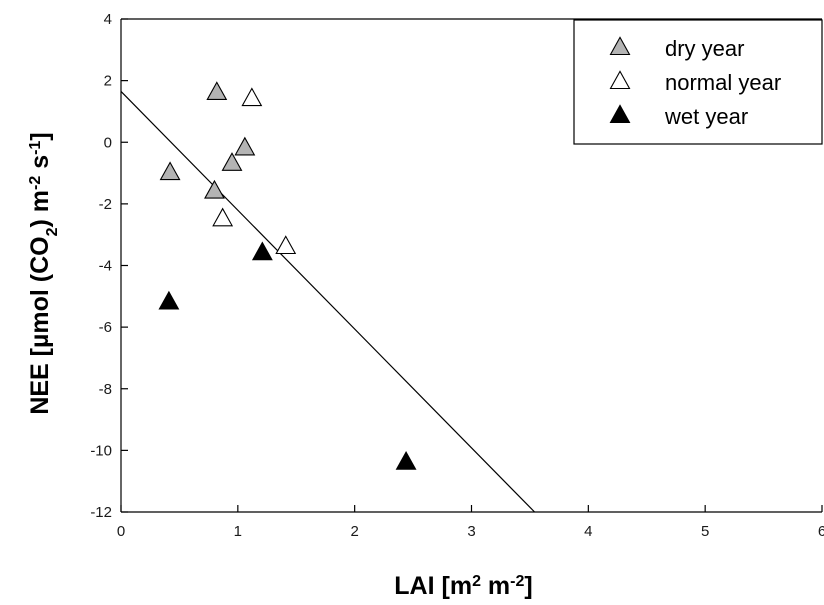 Image resolution: width=824 pixels, height=605 pixels. What do you see at coordinates (105, 389) in the screenshot?
I see `y-tick-label: -8` at bounding box center [105, 389].